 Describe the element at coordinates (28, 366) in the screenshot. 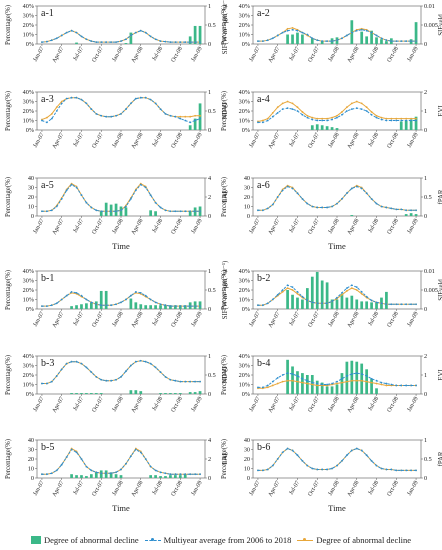

I see `y-tick-label: 30%` at that location.